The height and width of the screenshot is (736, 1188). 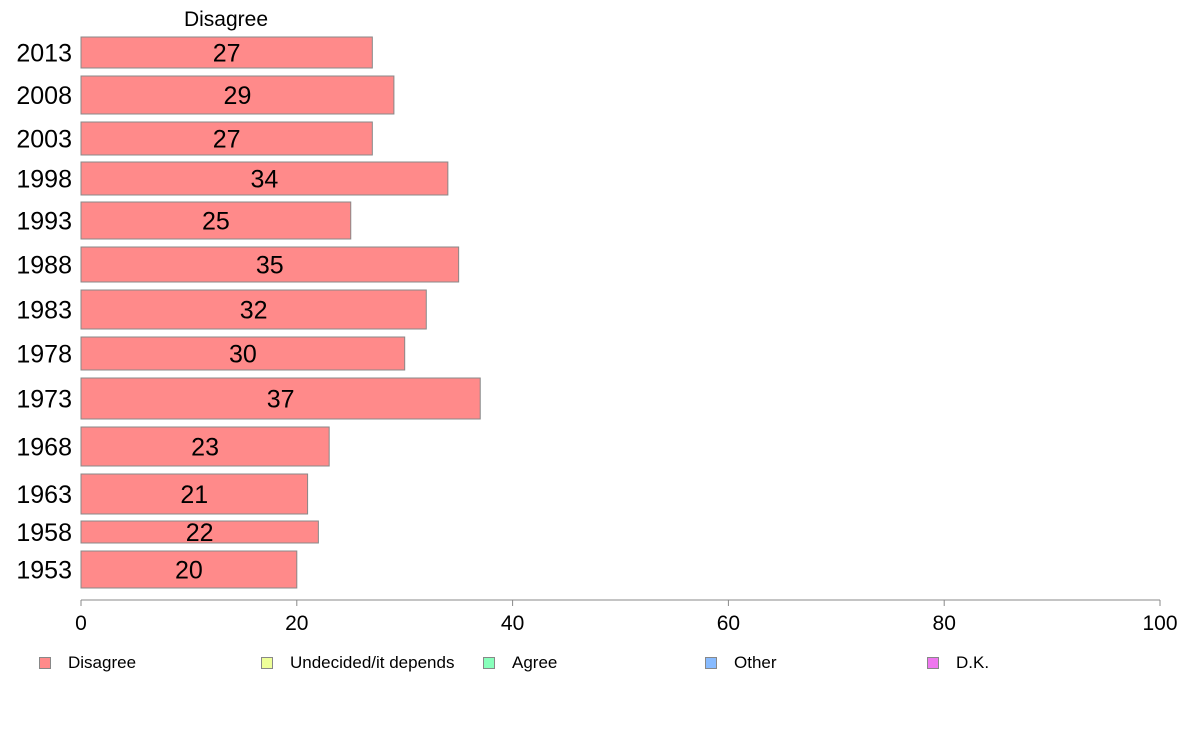 What do you see at coordinates (512, 623) in the screenshot?
I see `x-tick-label: 40` at bounding box center [512, 623].